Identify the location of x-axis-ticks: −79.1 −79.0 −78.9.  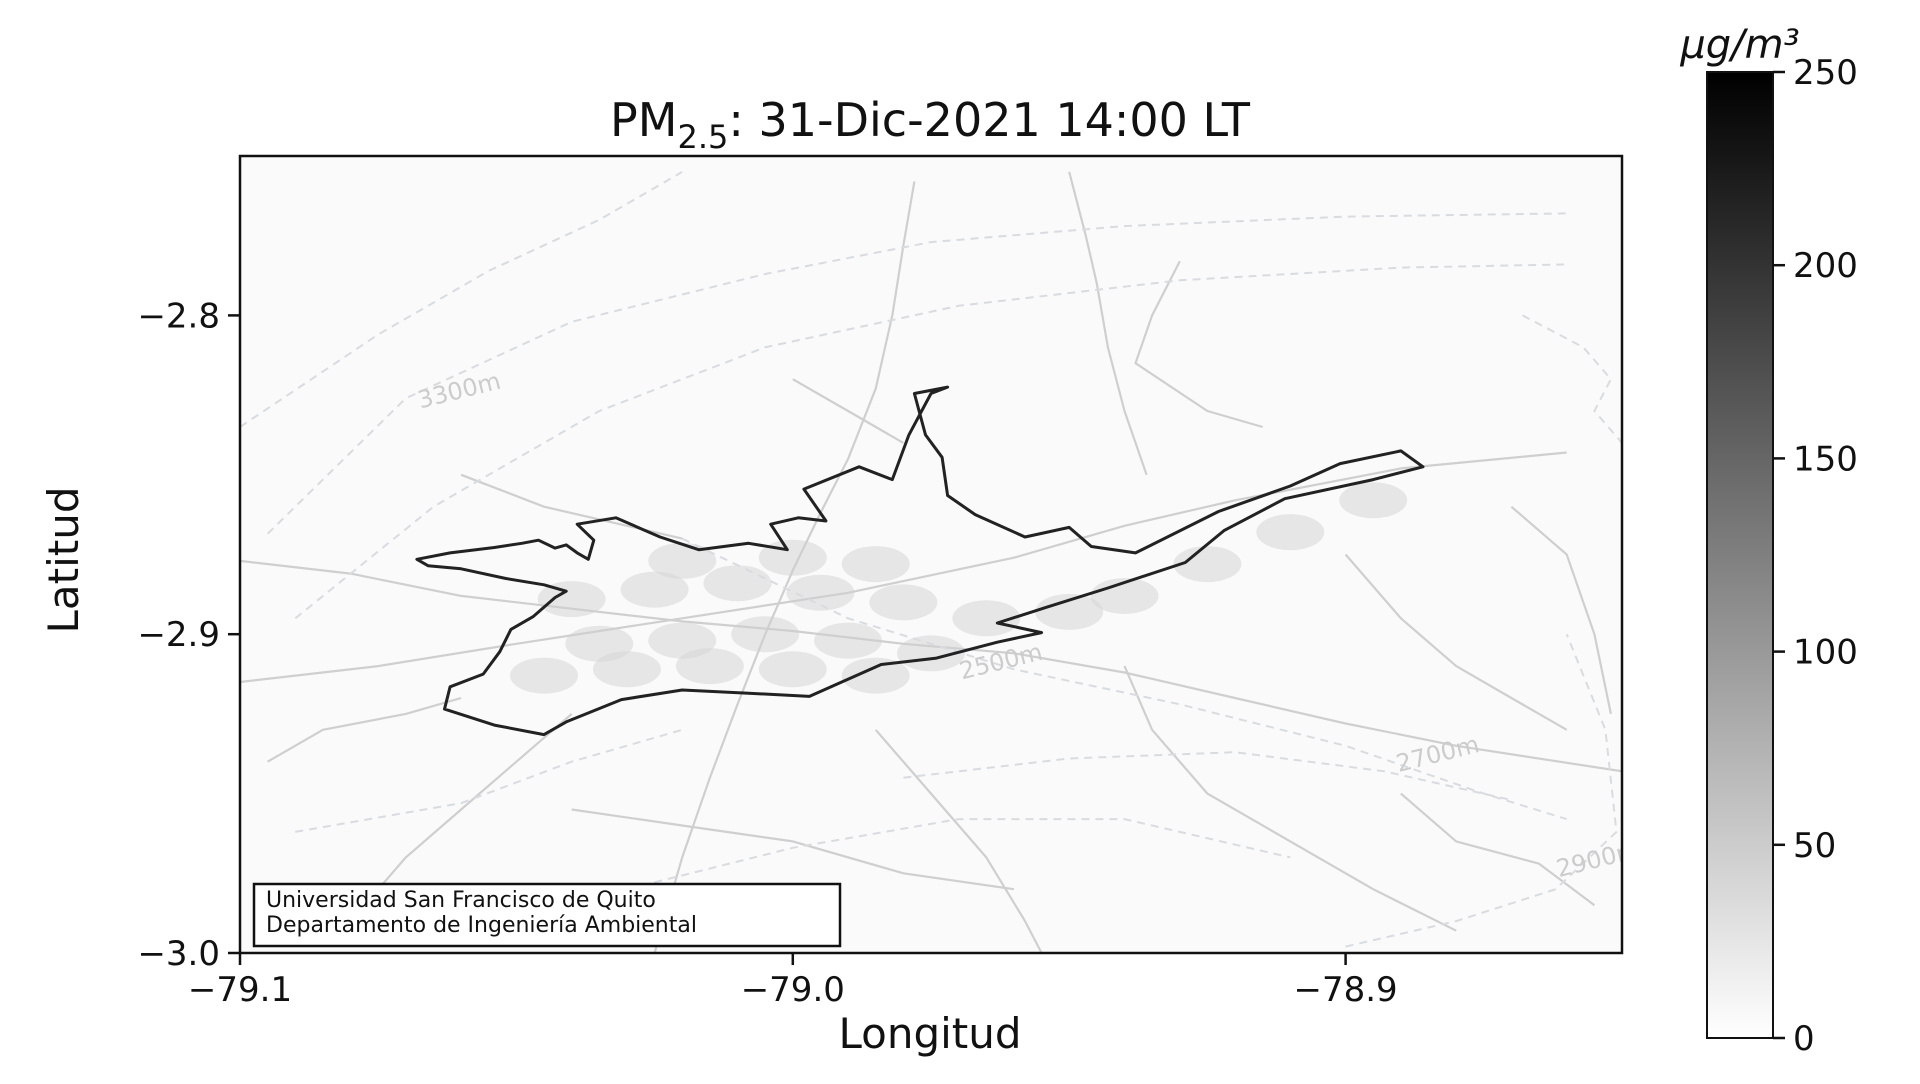
(793, 981).